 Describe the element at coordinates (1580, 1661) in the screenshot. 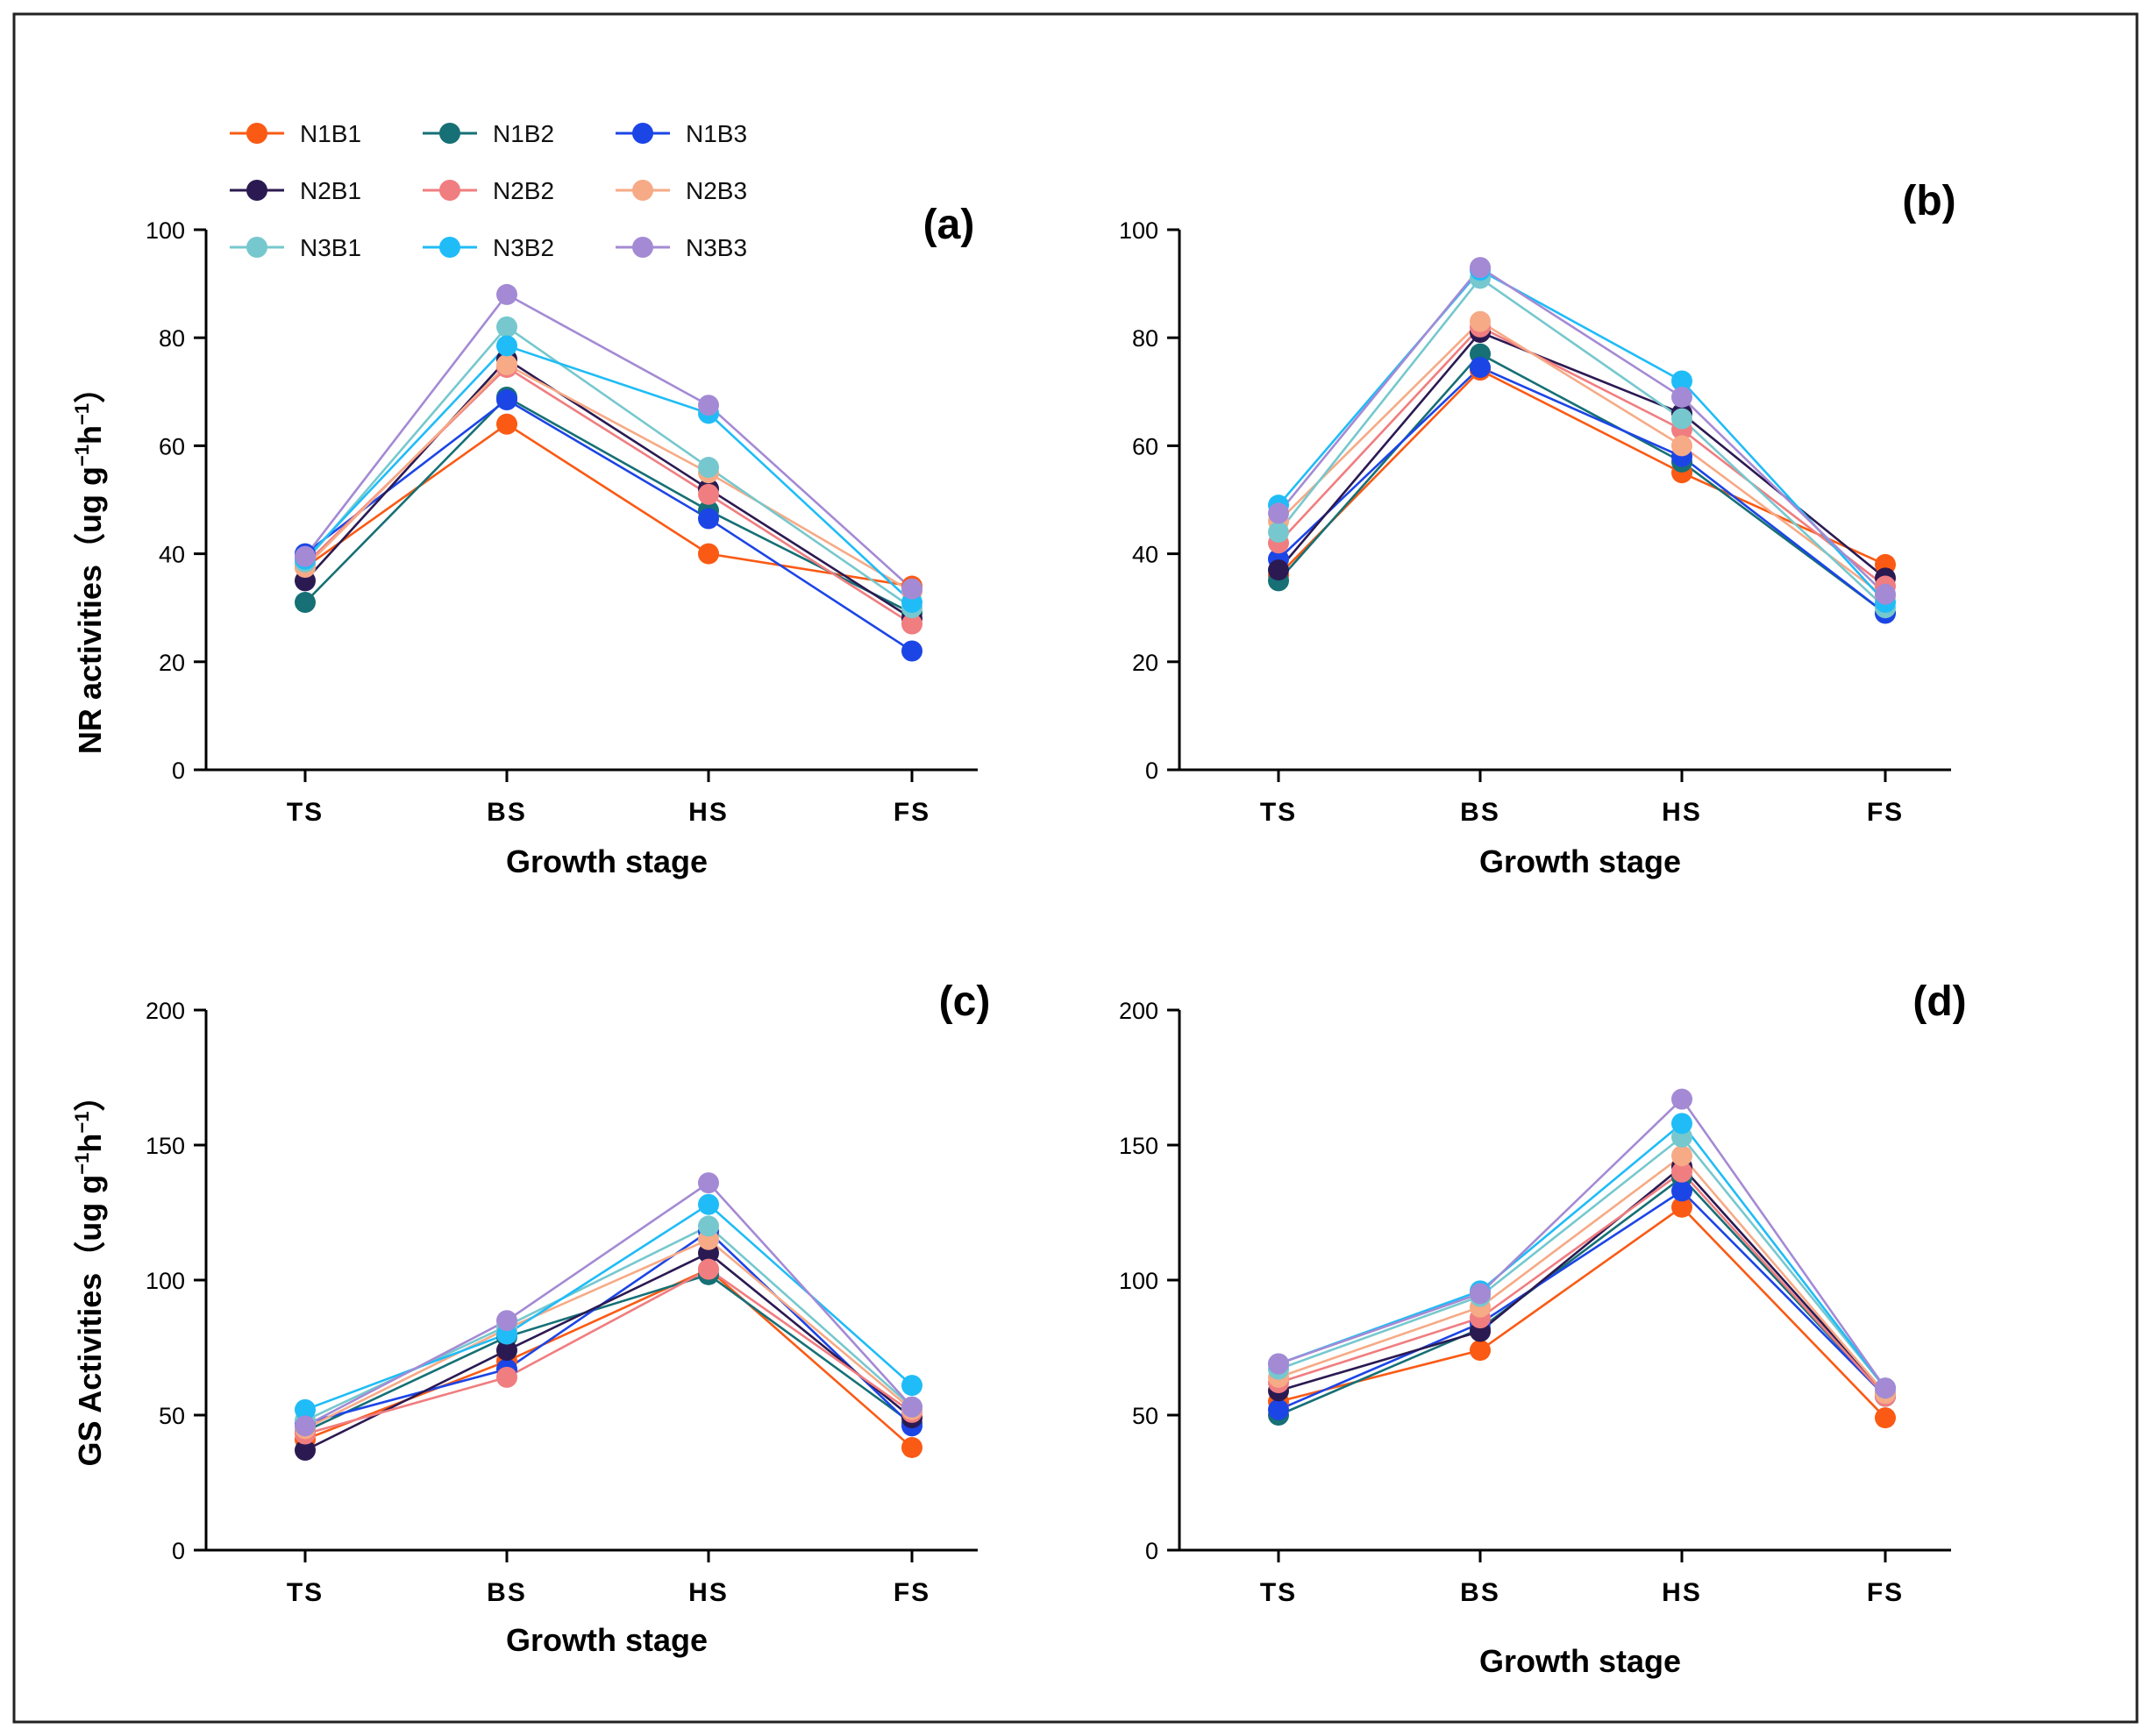

I see `x-axis-title-d: Growth stage` at that location.